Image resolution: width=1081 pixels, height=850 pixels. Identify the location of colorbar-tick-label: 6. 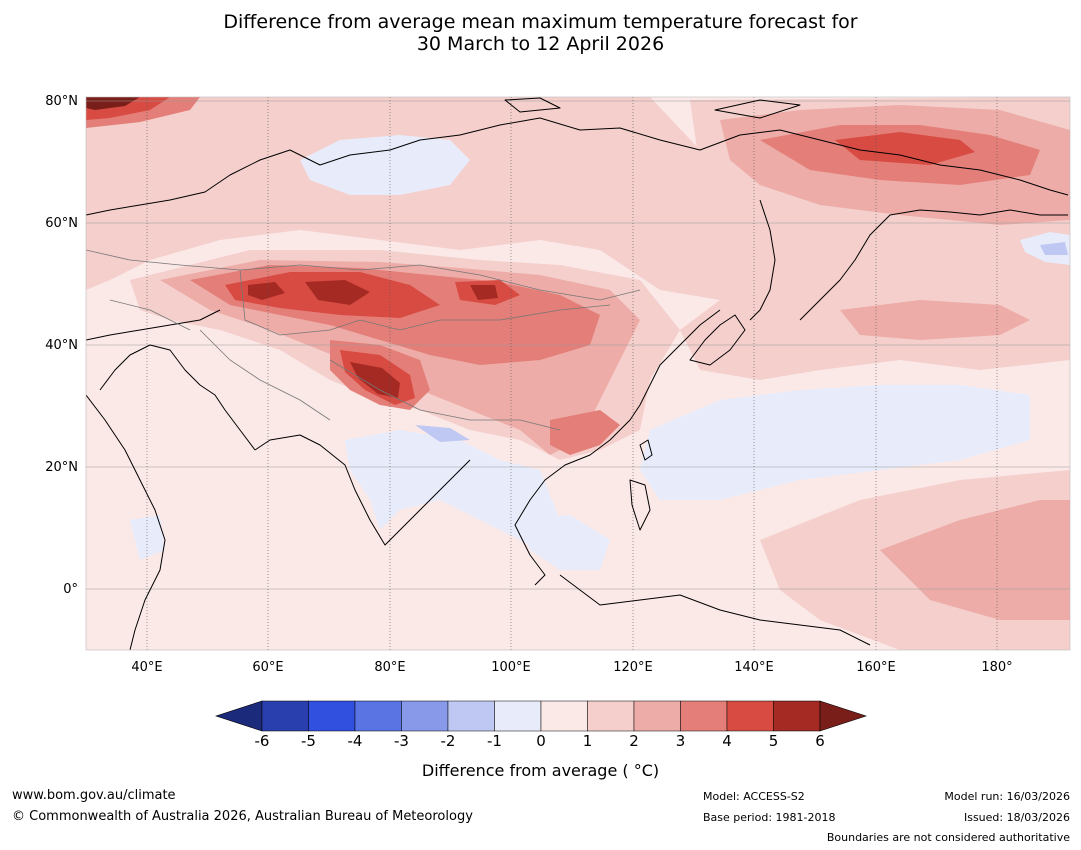
(820, 741).